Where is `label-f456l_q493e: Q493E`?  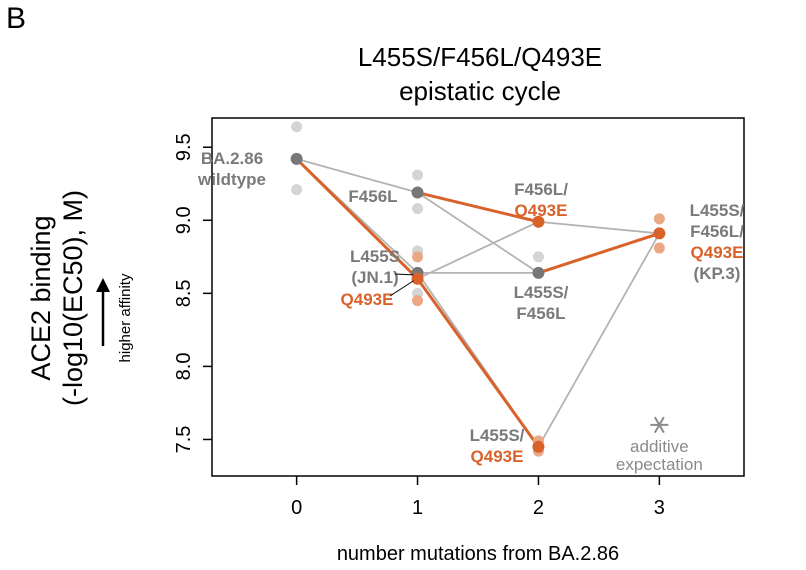
label-f456l_q493e: Q493E is located at coordinates (541, 210).